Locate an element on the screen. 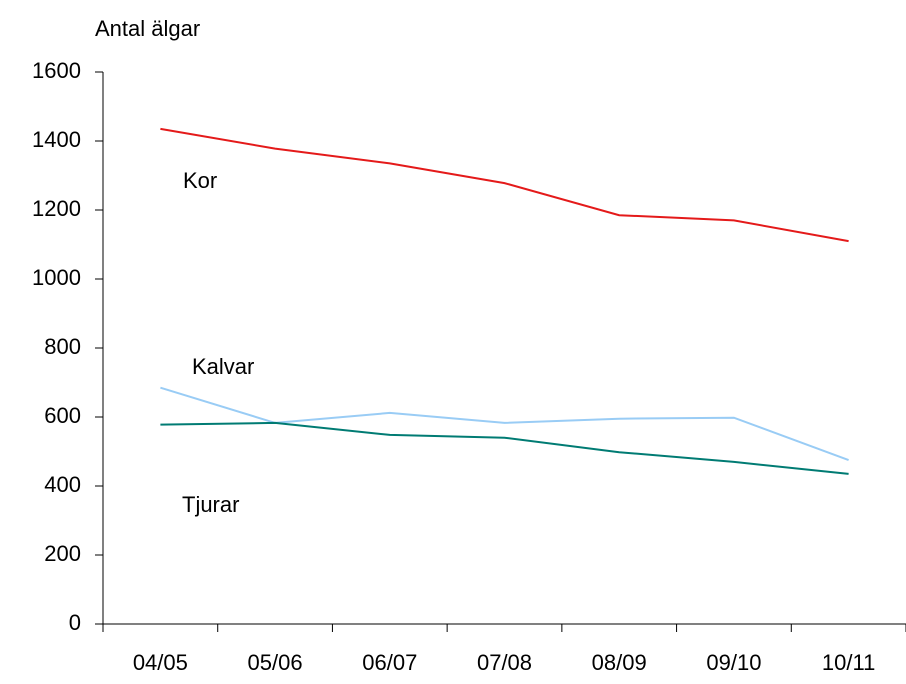 Image resolution: width=906 pixels, height=684 pixels. x-tick-label: 06/07 is located at coordinates (389, 662).